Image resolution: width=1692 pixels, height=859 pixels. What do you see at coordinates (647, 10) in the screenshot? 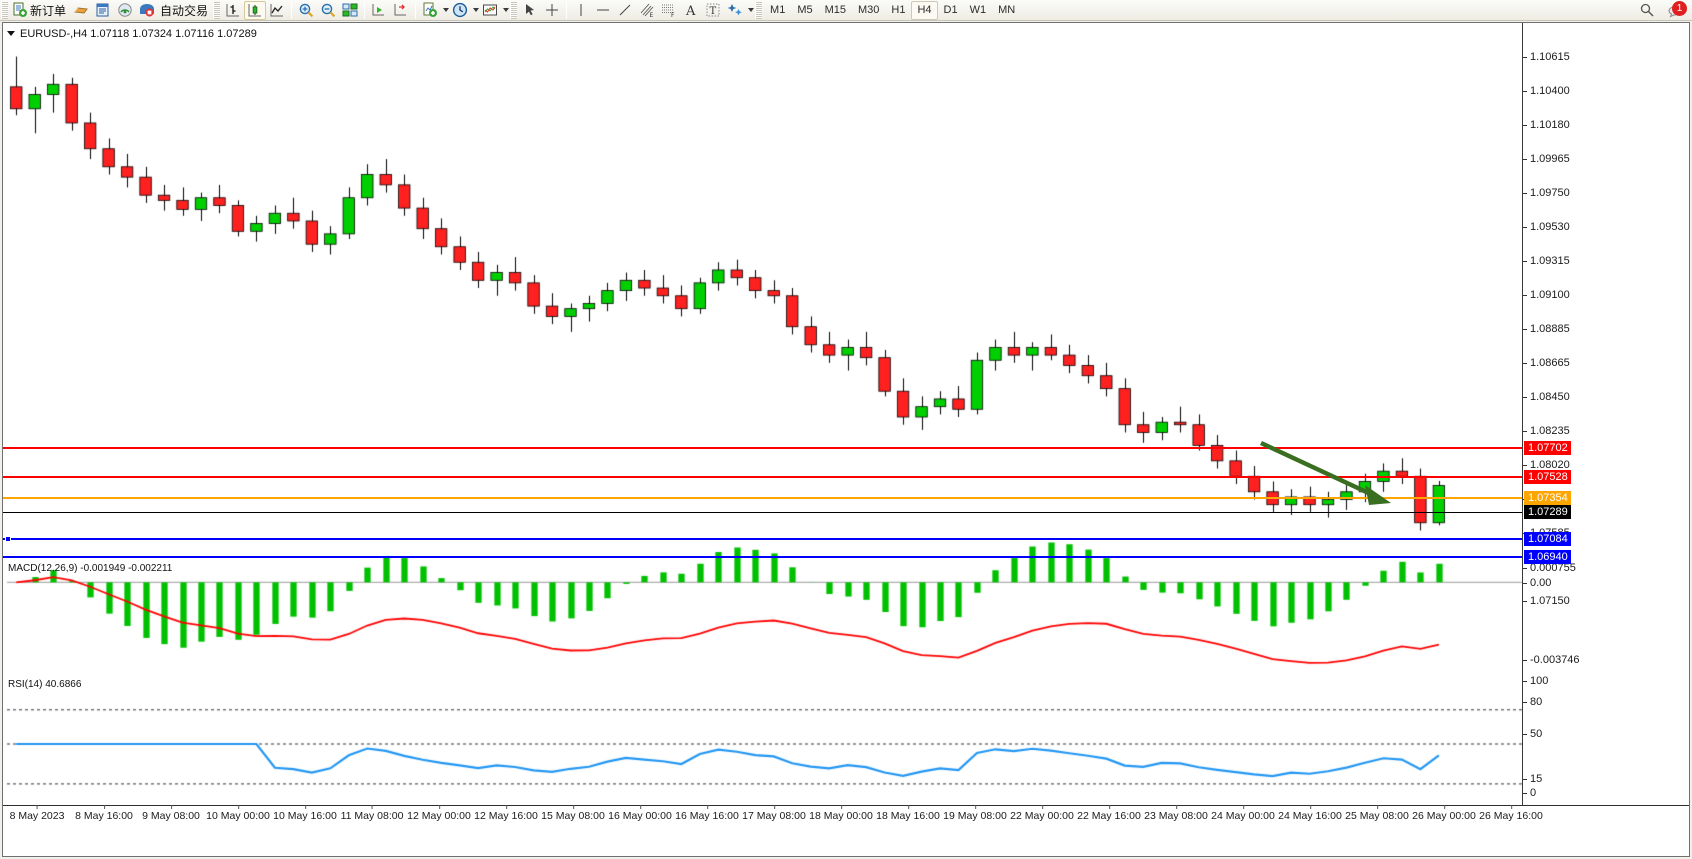
I see `equidistant-channel-button: E` at bounding box center [647, 10].